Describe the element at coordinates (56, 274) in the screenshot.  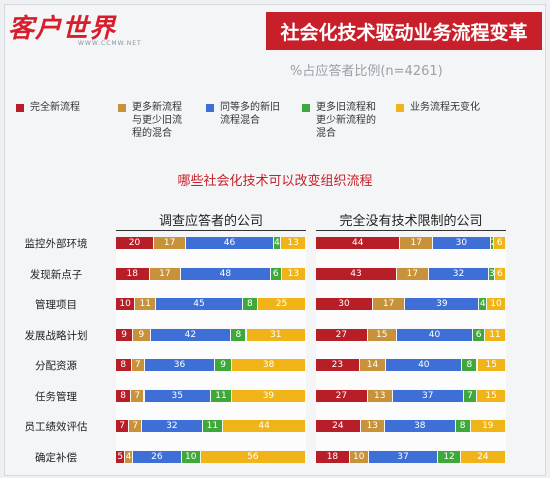
I see `row-label: 发现新点子` at that location.